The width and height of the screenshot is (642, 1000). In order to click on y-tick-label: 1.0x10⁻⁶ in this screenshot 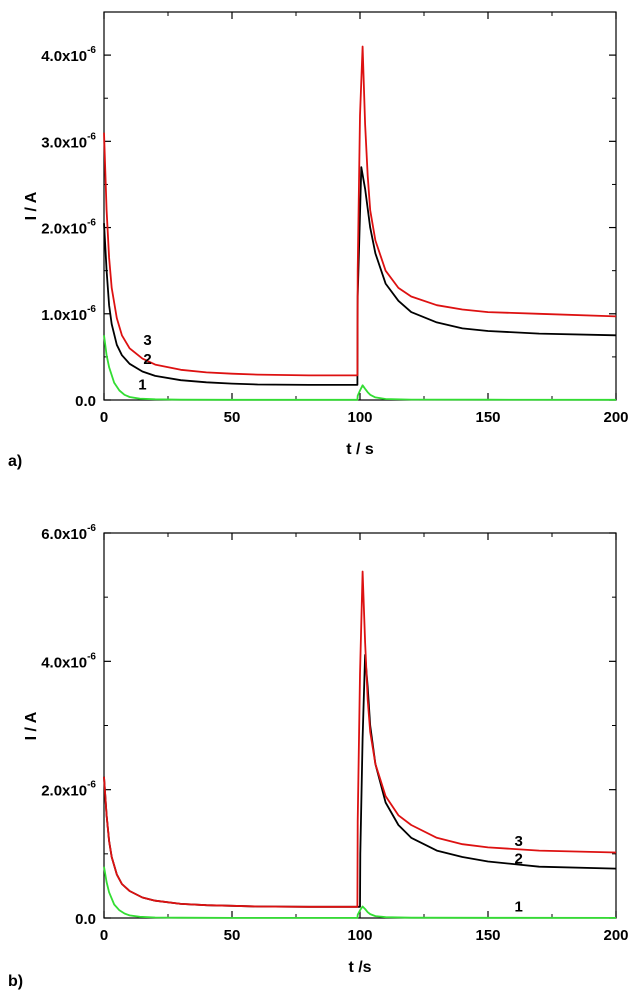, I will do `click(68, 314)`.